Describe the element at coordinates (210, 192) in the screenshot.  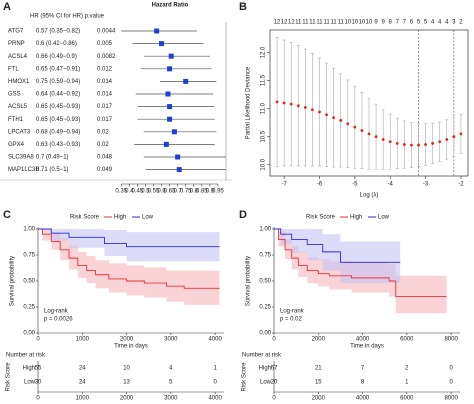
I see `x-tick-label: 0.9` at that location.